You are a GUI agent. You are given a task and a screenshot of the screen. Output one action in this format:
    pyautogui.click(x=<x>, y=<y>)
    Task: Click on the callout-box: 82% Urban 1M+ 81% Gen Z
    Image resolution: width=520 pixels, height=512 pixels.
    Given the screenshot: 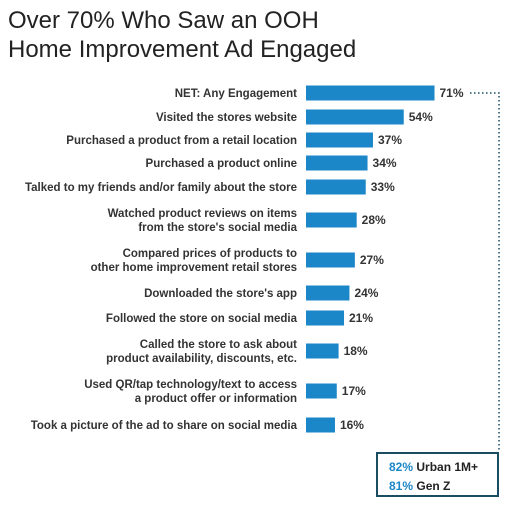 What is the action you would take?
    pyautogui.click(x=437, y=474)
    